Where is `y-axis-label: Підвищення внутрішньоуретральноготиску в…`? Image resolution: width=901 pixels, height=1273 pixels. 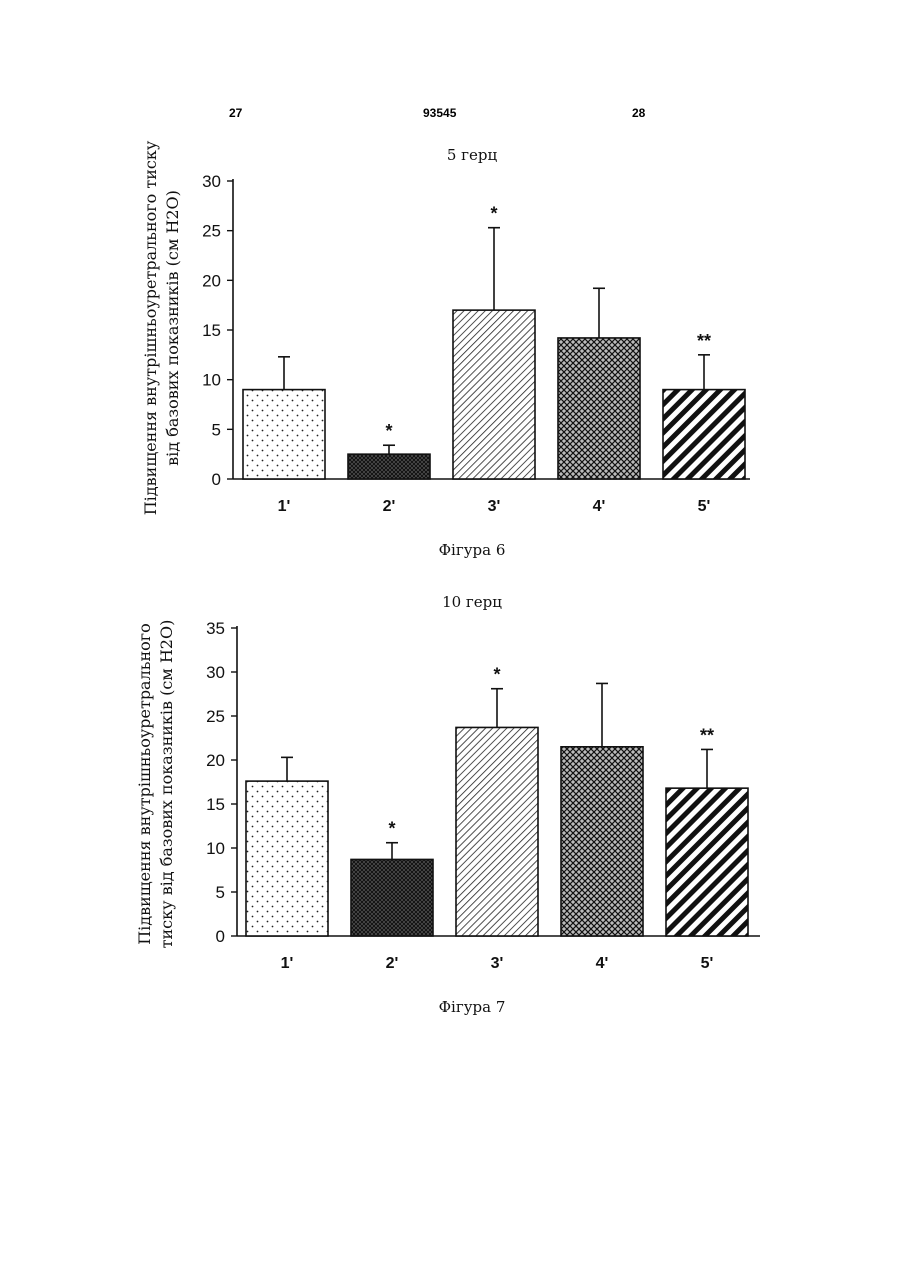
y-axis-label: Підвищення внутрішньоуретральноготиску в… is located at coordinates (155, 784).